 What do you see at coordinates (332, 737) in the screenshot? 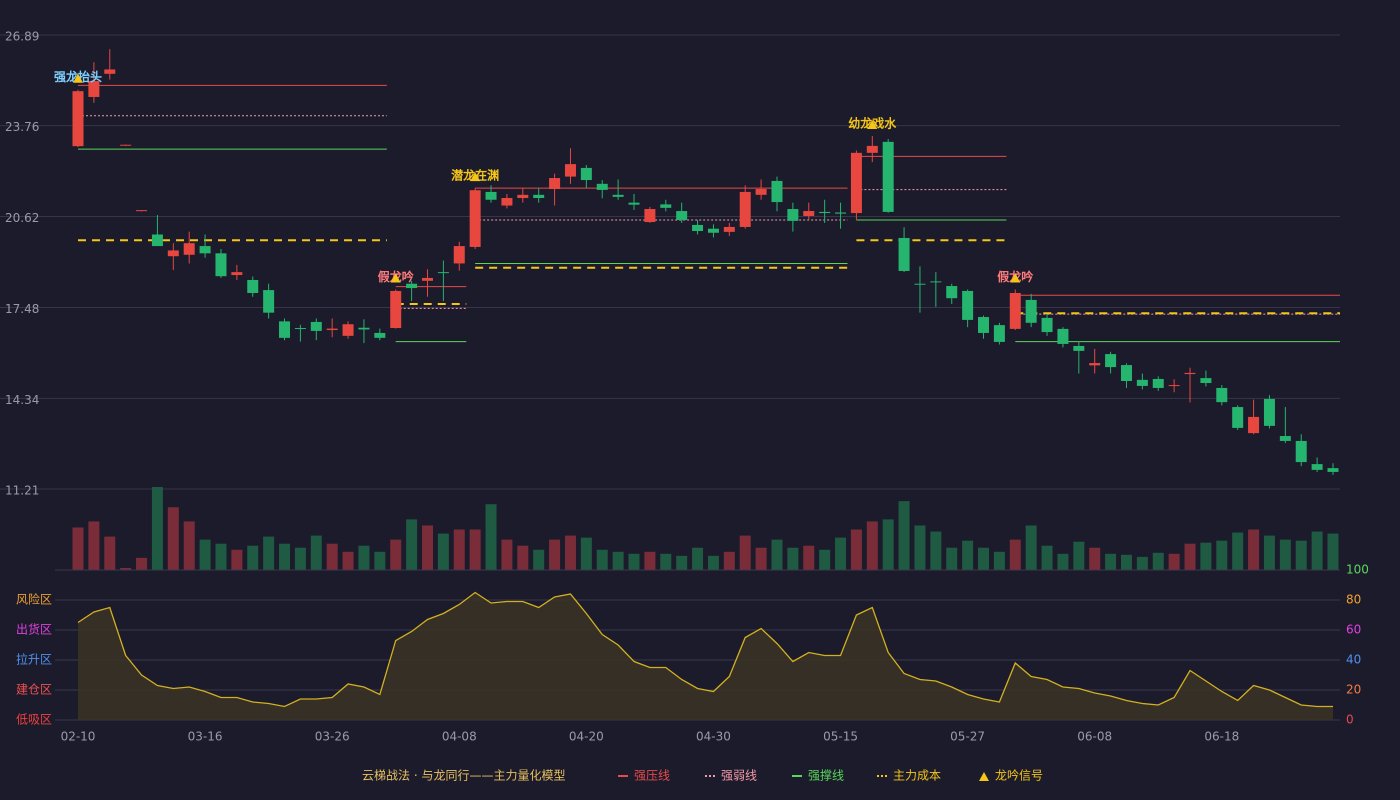
I see `x-tick-label: 03-26` at bounding box center [332, 737].